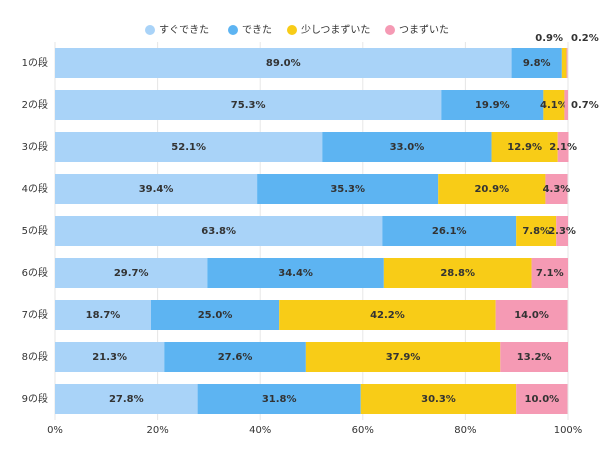 This screenshot has width=602, height=451. I want to click on x-tick-label: 0%, so click(55, 430).